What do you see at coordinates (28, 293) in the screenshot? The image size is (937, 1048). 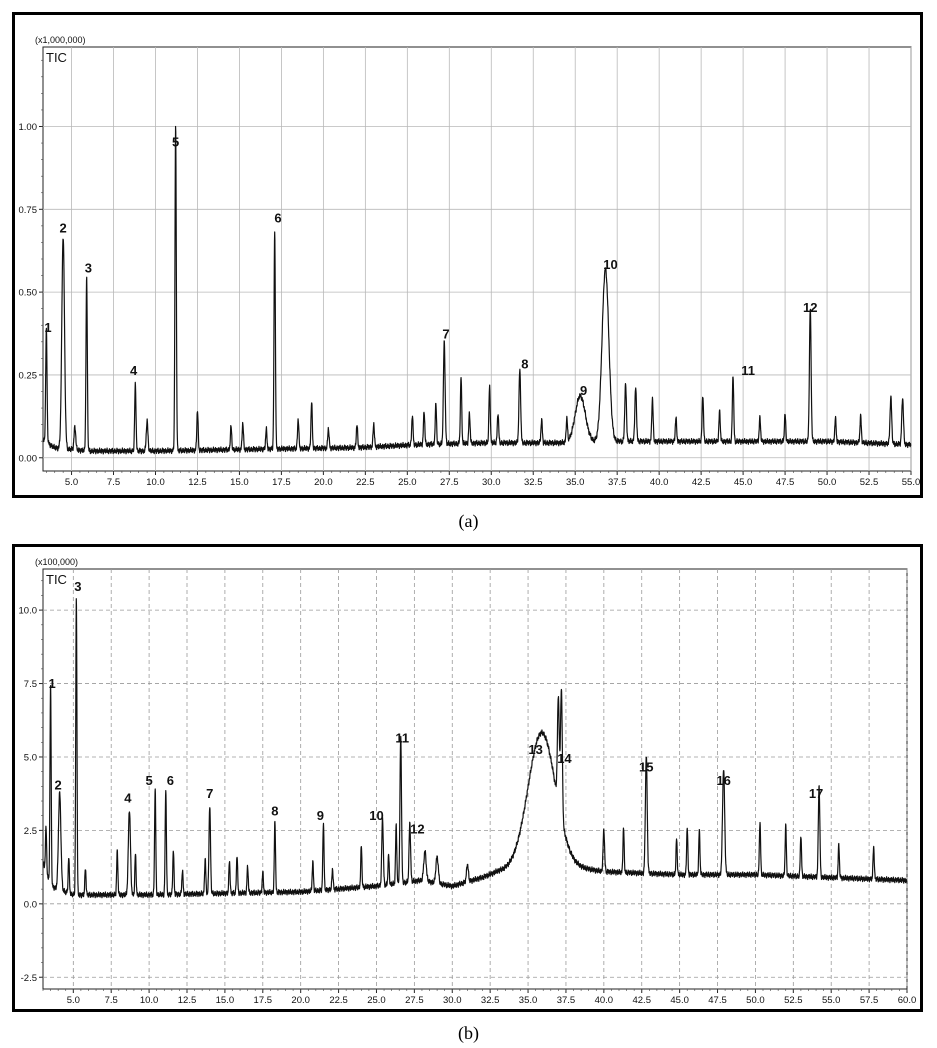 I see `y-tick-label: 0.50` at bounding box center [28, 293].